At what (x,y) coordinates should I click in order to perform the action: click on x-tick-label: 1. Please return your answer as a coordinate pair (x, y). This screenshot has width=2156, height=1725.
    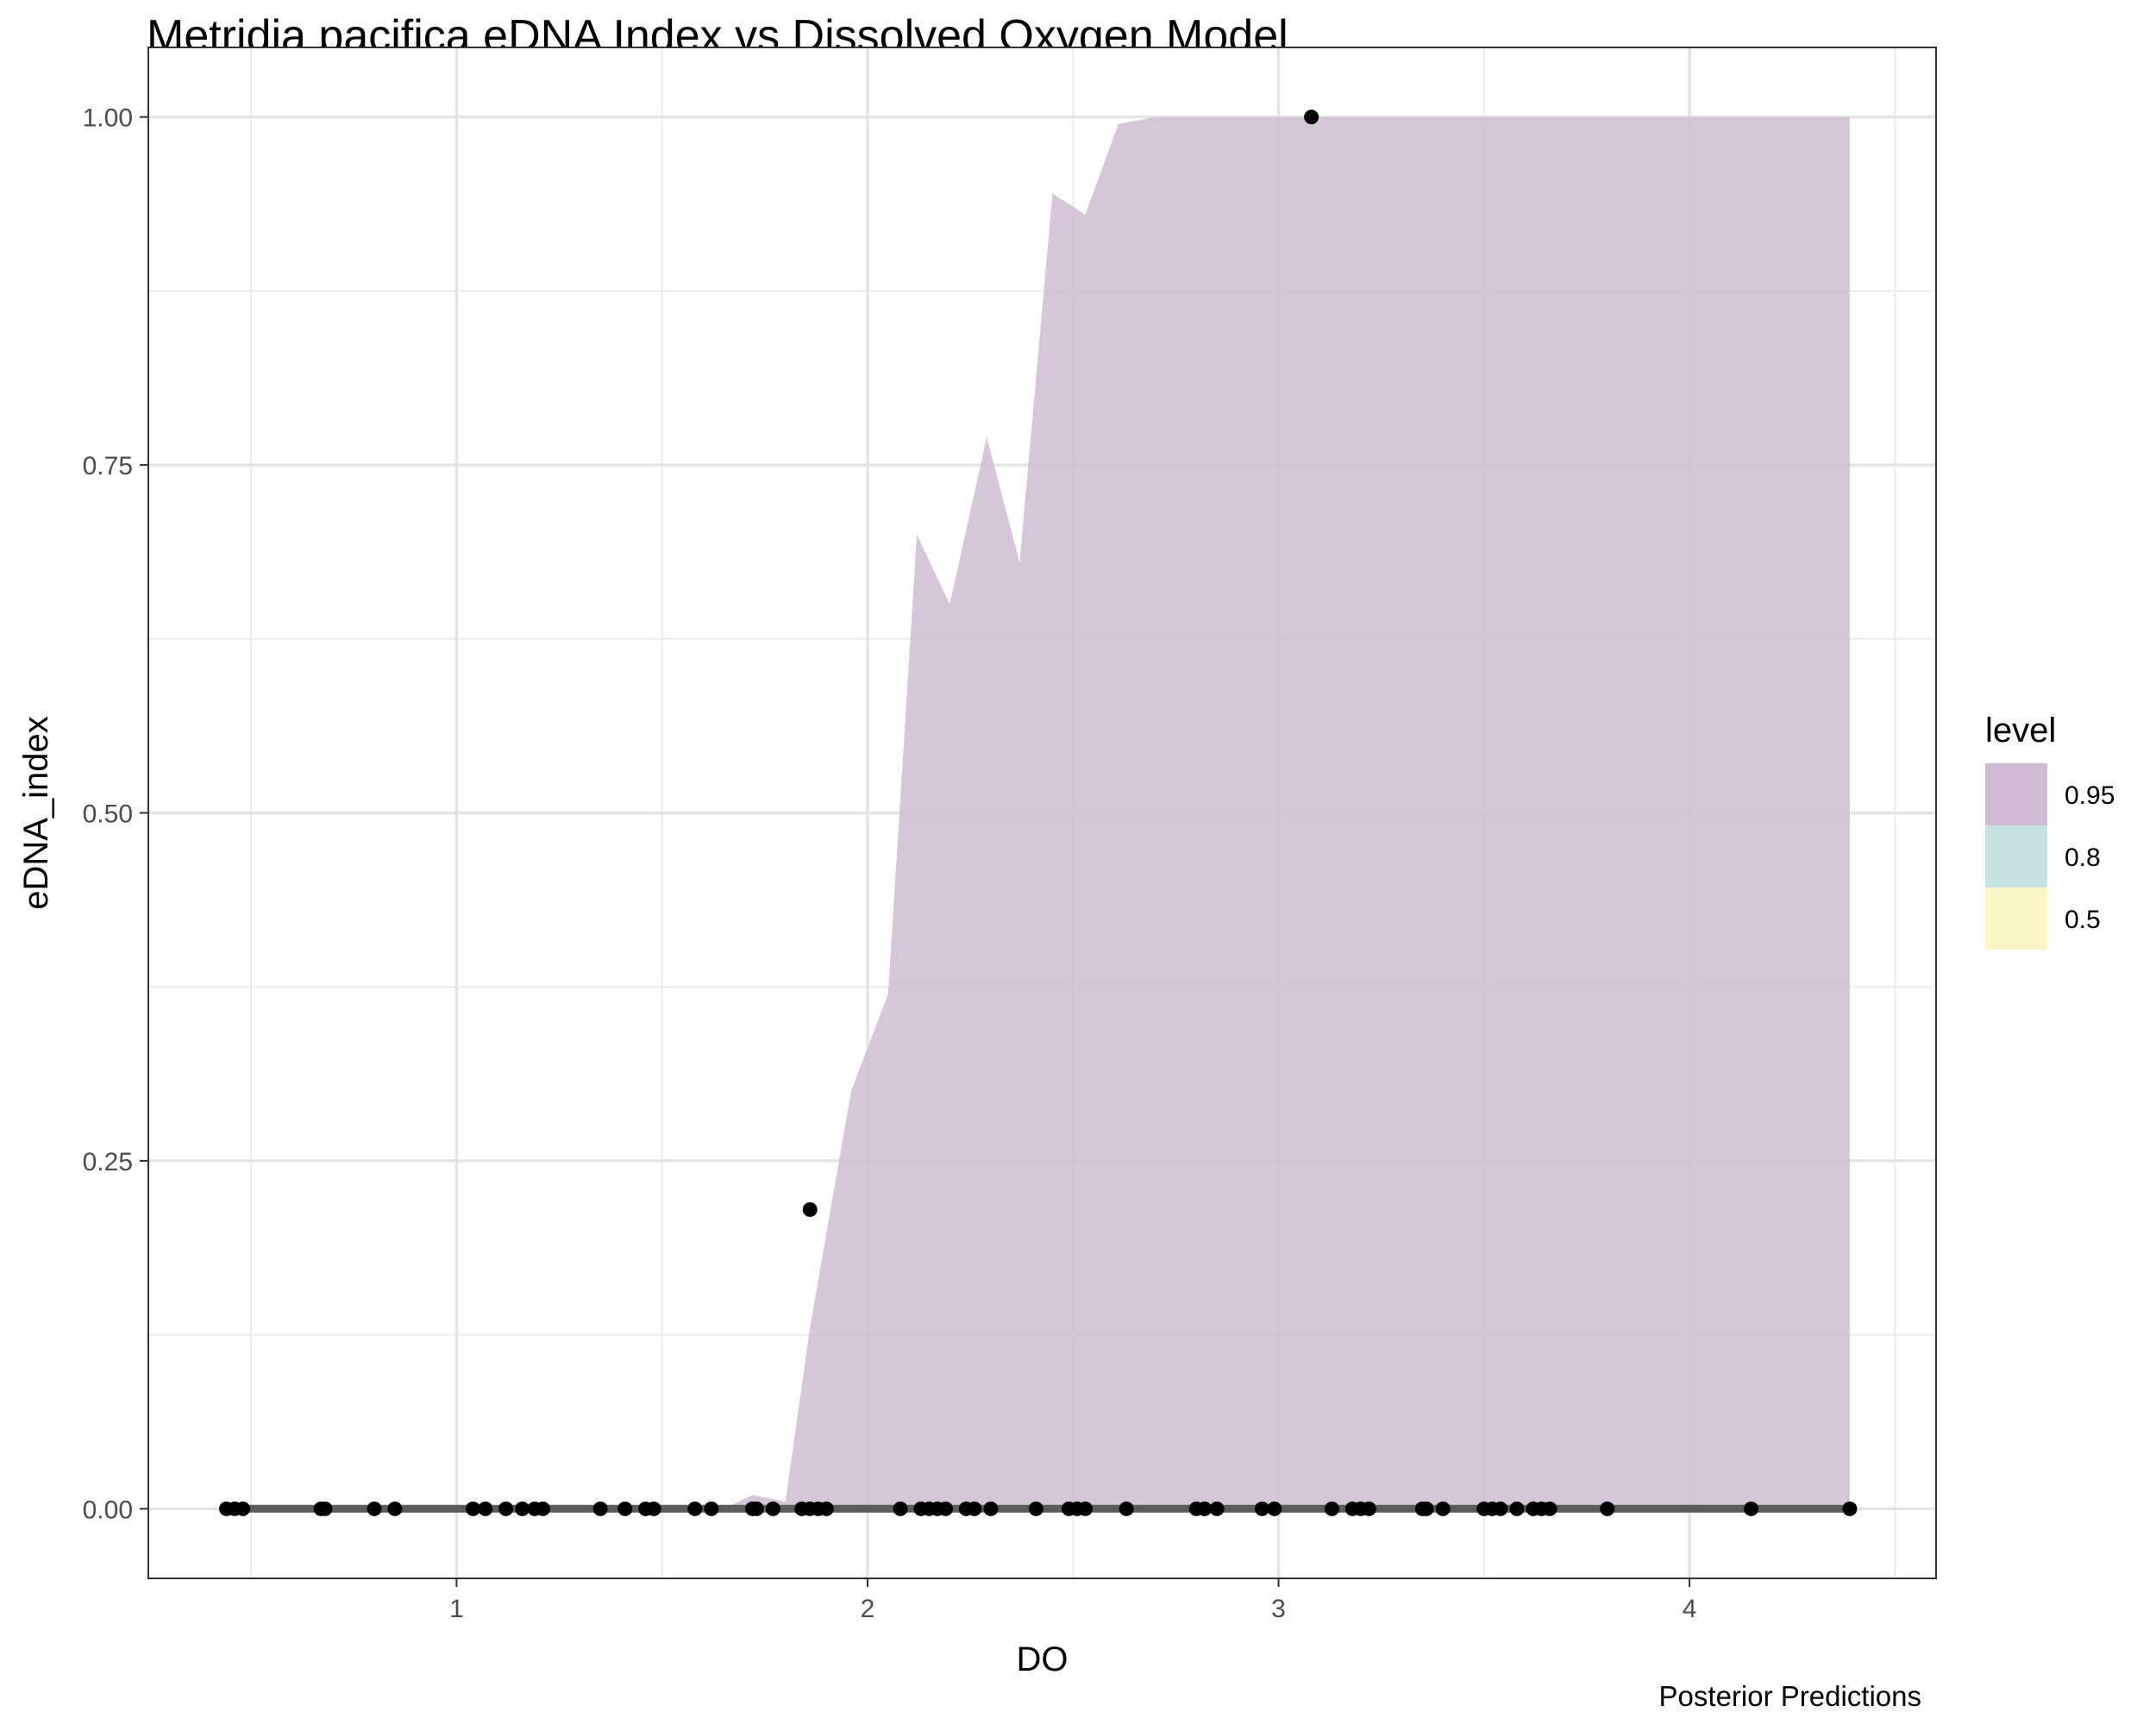
    Looking at the image, I should click on (456, 1609).